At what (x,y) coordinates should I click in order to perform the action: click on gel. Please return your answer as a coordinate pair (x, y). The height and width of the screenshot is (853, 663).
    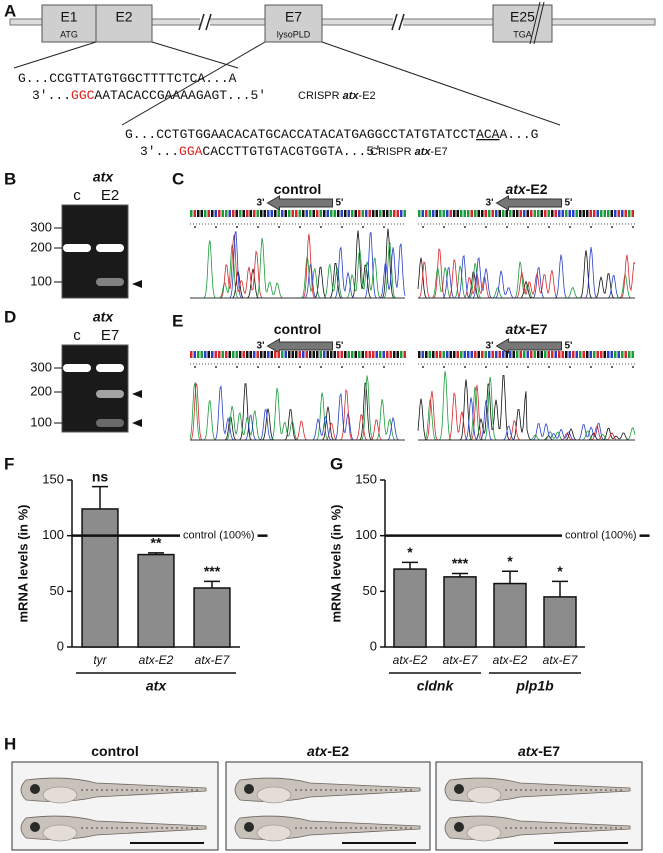
    Looking at the image, I should click on (95, 388).